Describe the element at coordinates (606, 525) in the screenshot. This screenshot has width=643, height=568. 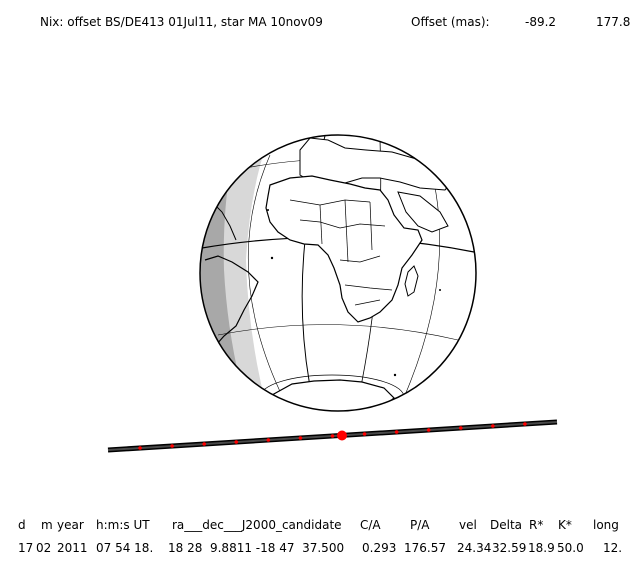
I see `column-header: long` at that location.